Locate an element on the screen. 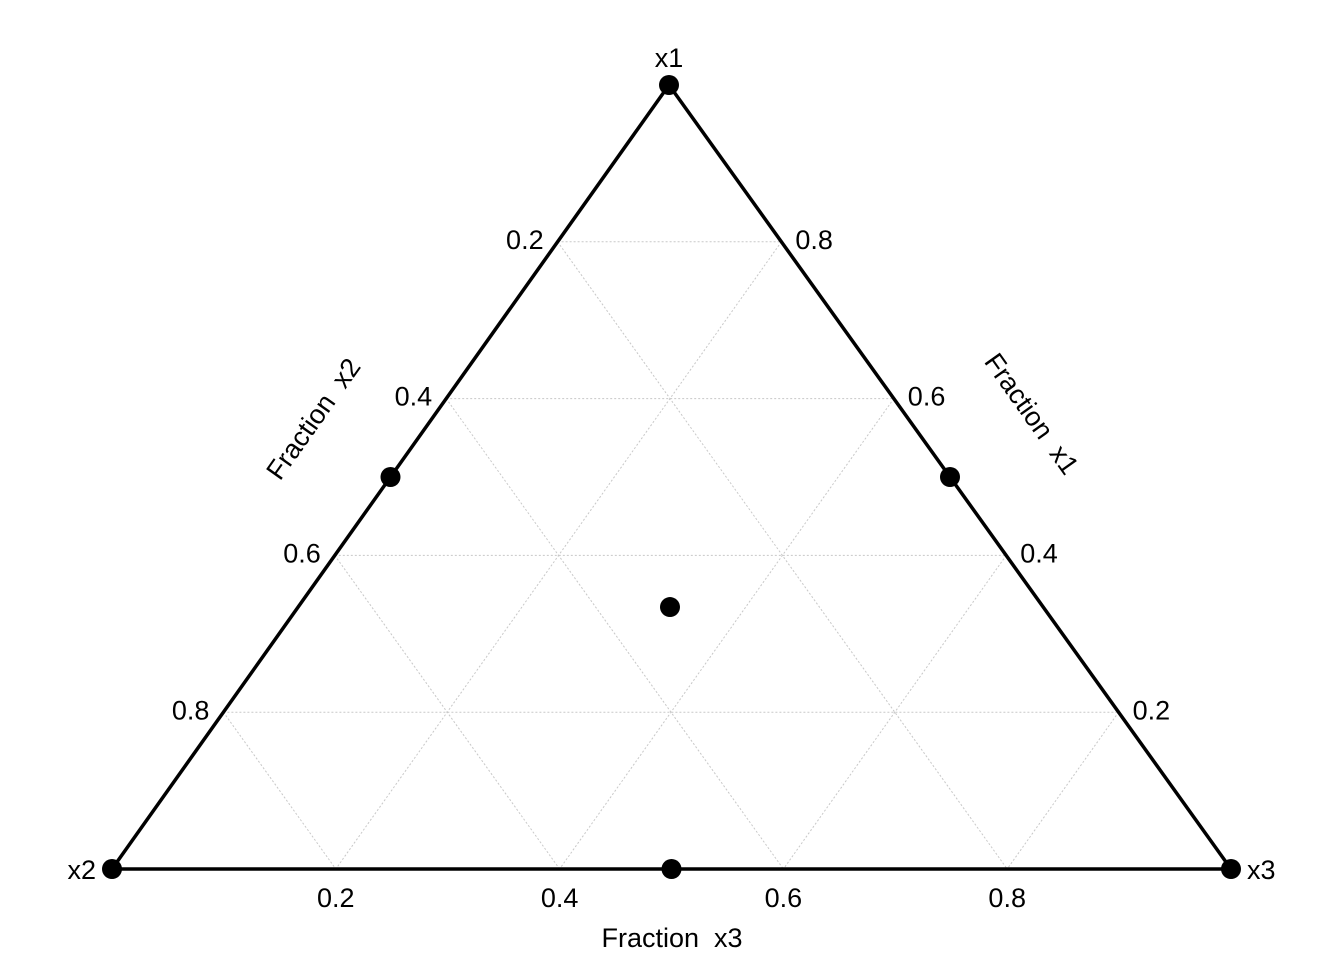  vertex-label: x2 is located at coordinates (81, 870).